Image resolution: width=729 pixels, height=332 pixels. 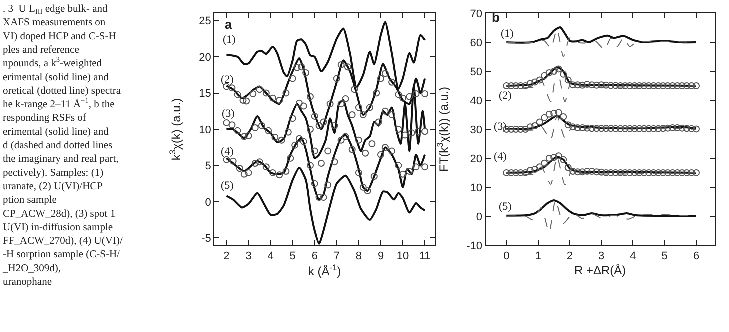 I want to click on x-tick-label: 2, so click(x=227, y=256).